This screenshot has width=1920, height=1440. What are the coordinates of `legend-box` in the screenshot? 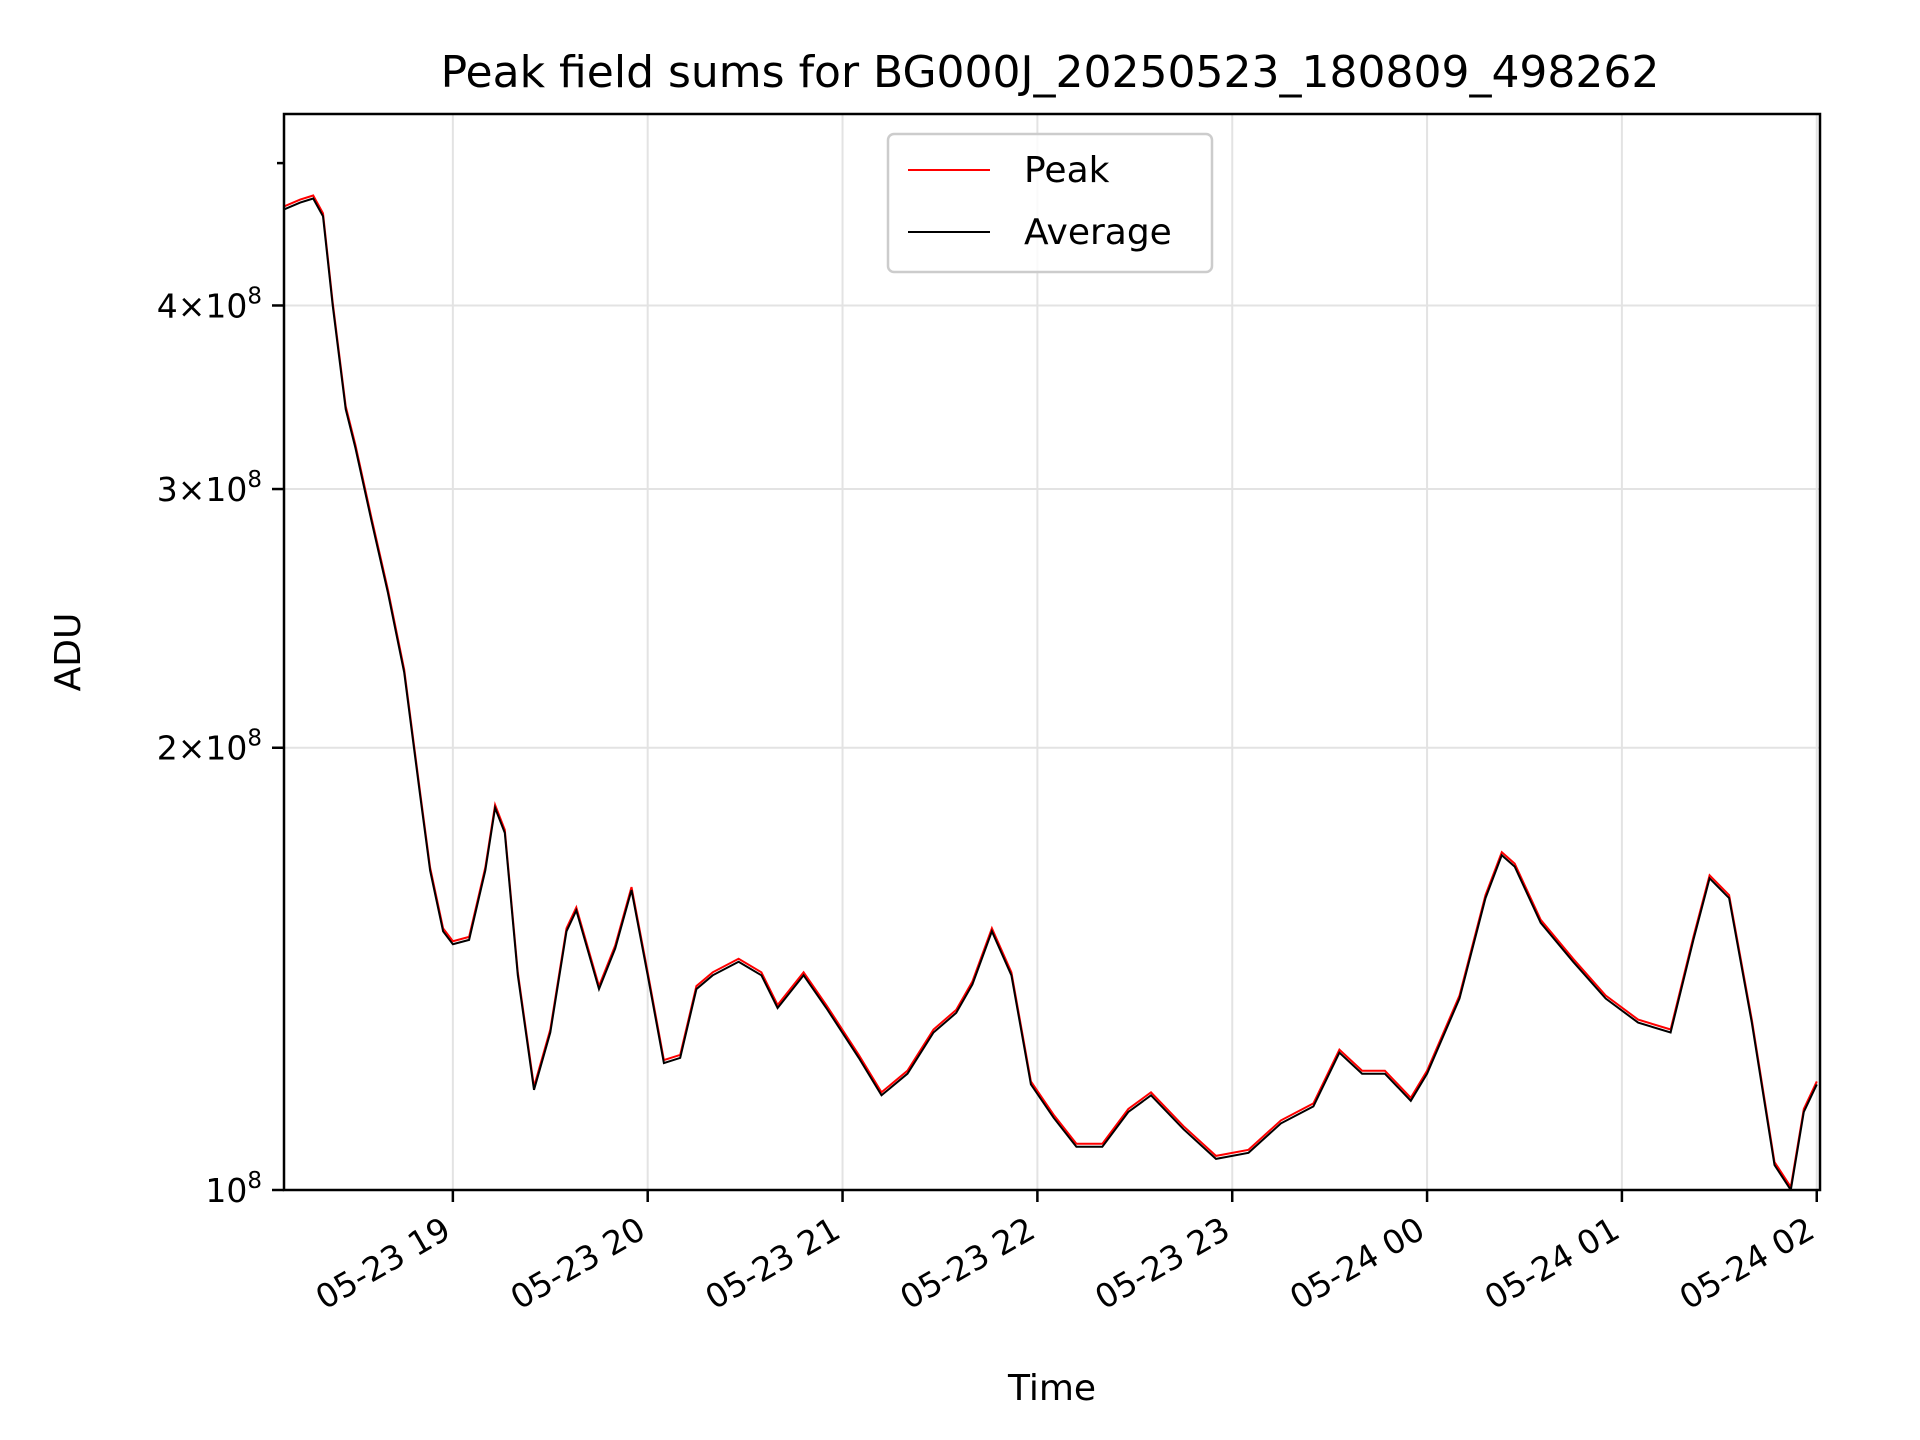 It's located at (1050, 203).